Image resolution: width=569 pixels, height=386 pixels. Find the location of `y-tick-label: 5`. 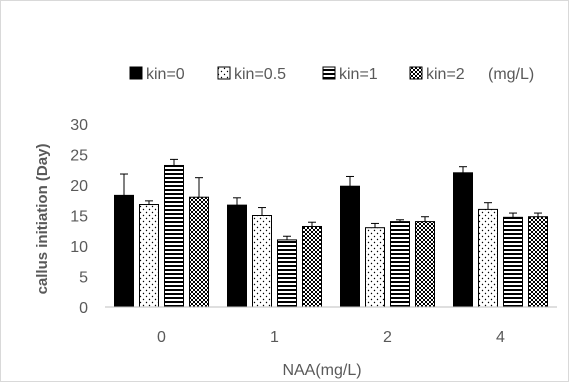

y-tick-label: 5 is located at coordinates (83, 278).